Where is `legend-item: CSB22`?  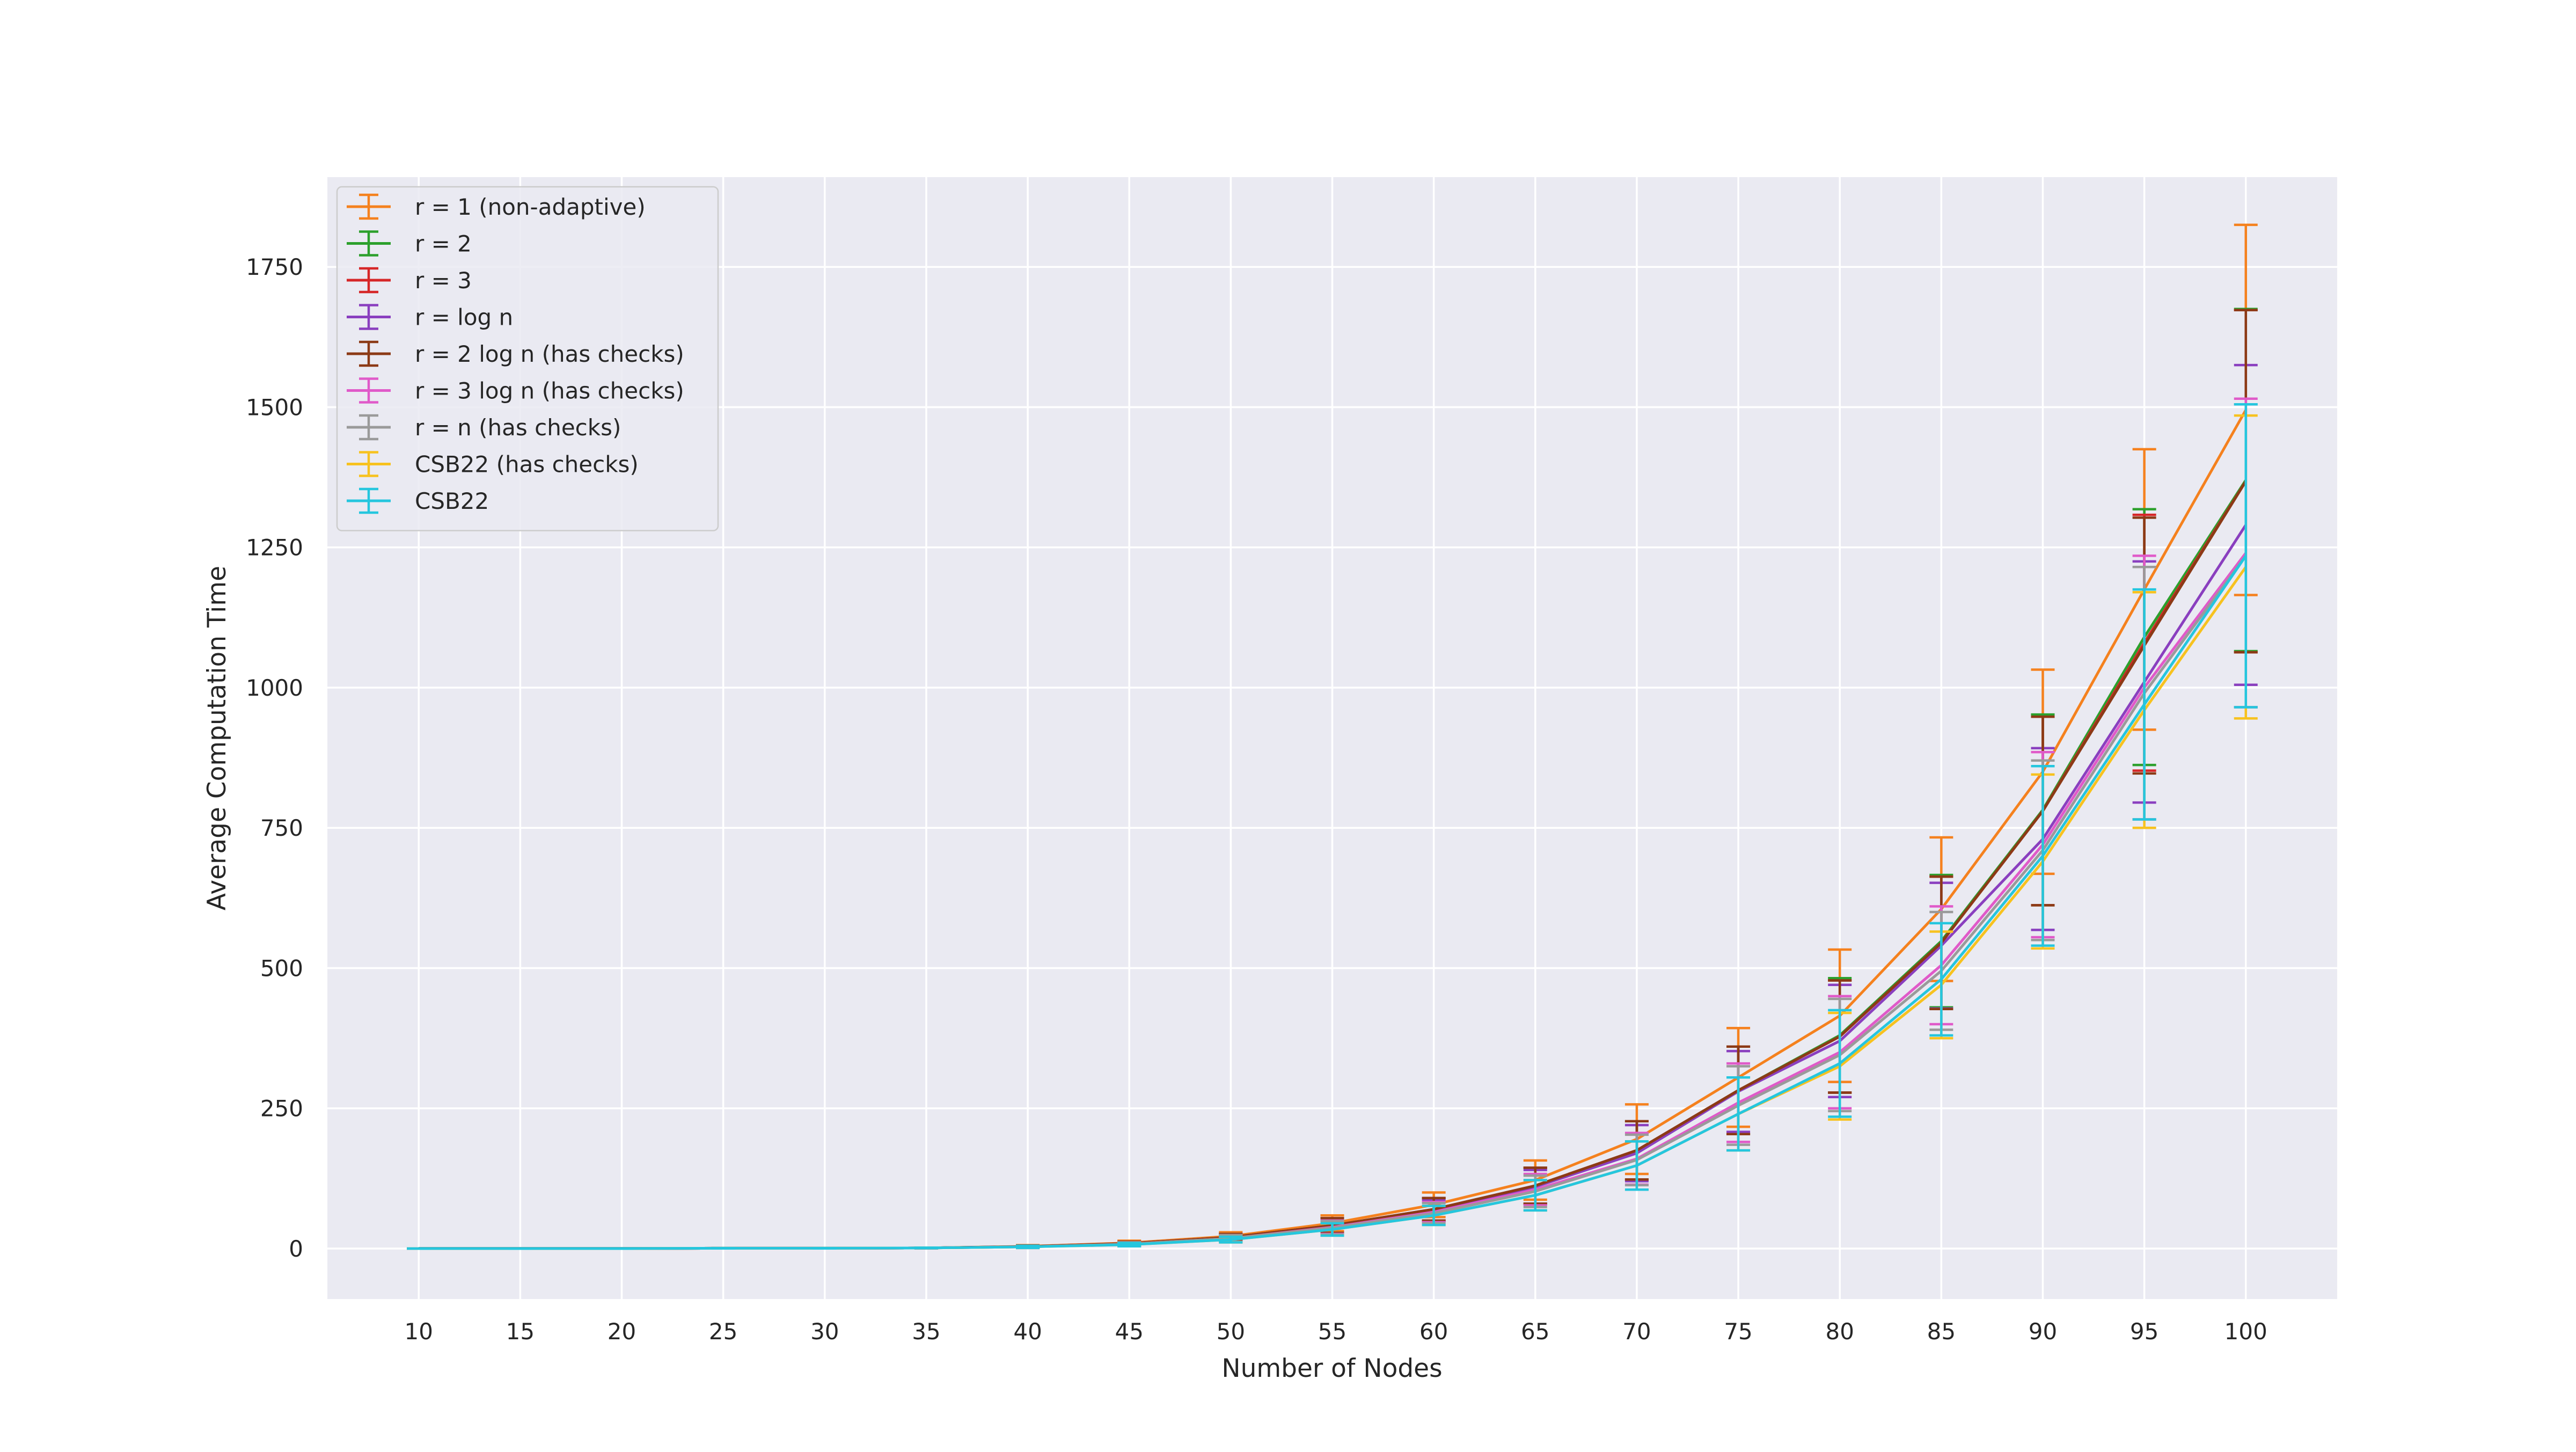
legend-item: CSB22 is located at coordinates (418, 500).